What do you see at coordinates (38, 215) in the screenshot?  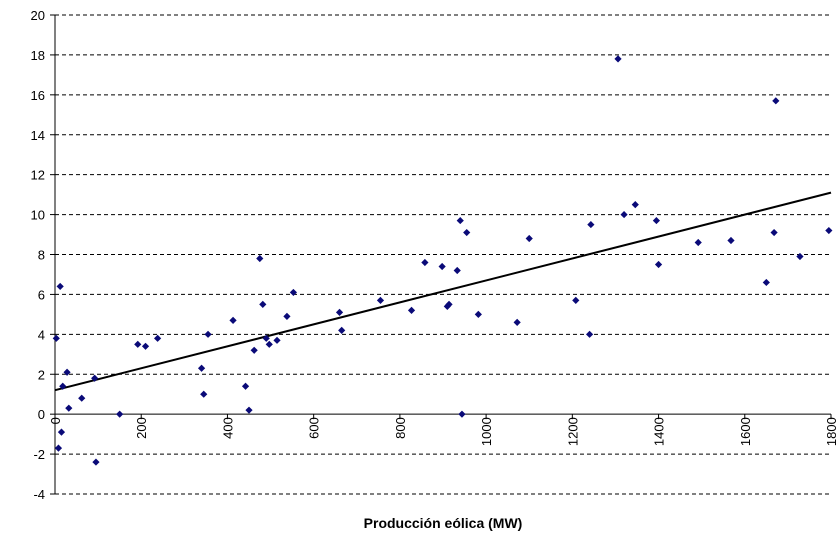 I see `y-tick-label: 10` at bounding box center [38, 215].